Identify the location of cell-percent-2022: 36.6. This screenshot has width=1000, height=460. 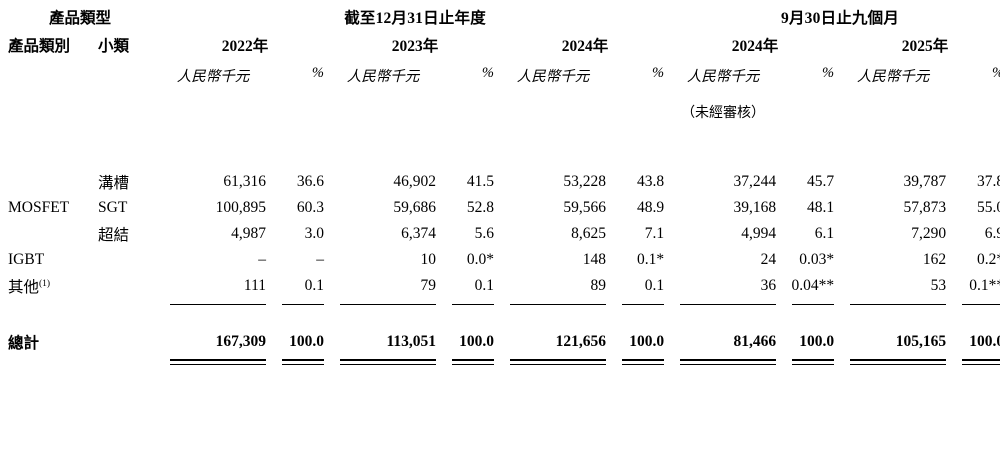
(310, 181).